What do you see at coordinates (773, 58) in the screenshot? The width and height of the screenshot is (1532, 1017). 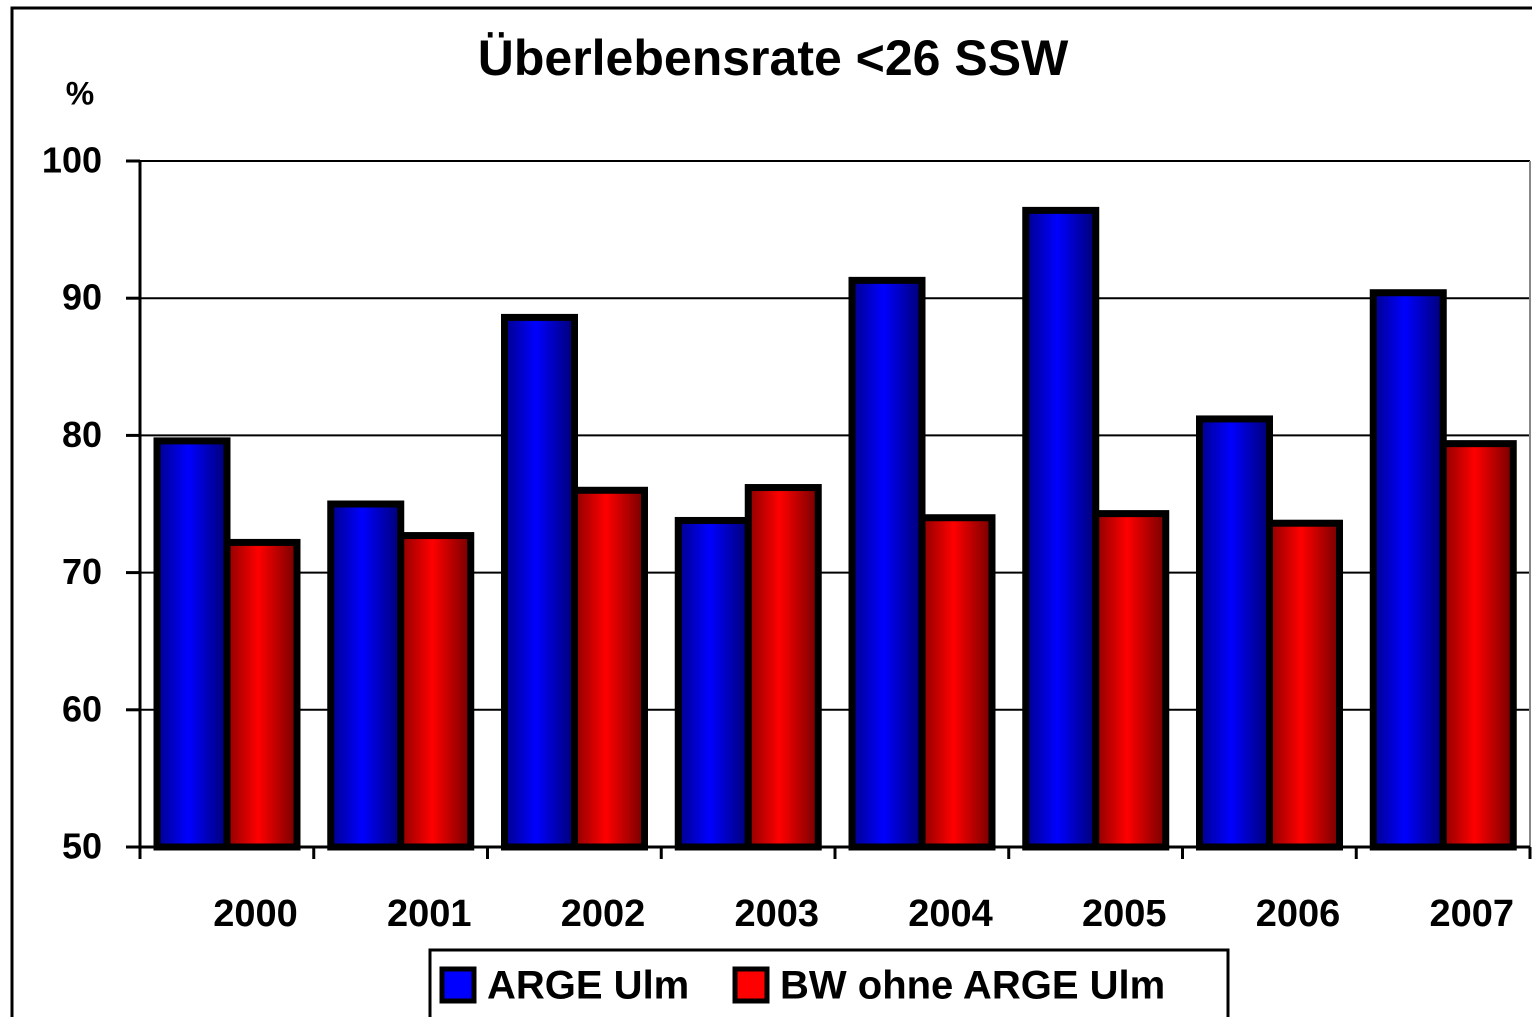 I see `chart-title: Überlebensrate <26 SSW` at bounding box center [773, 58].